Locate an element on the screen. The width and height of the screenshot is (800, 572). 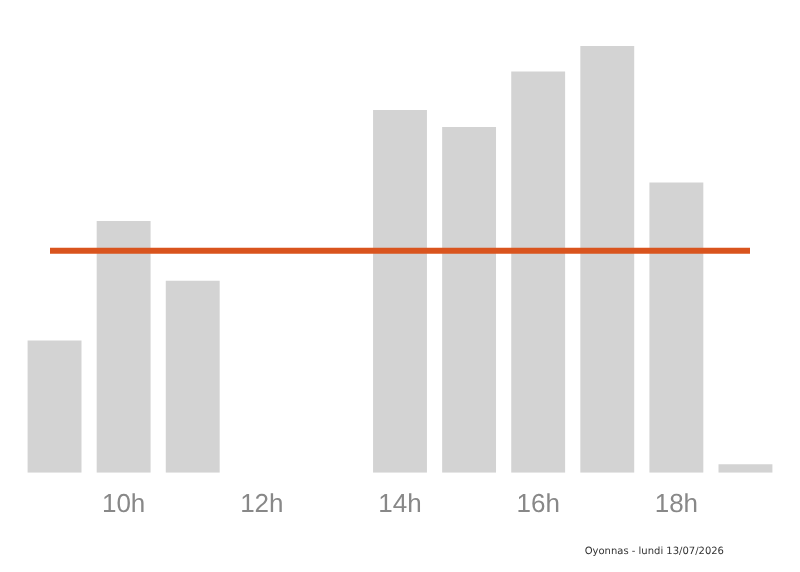
x-tick-label: 16h is located at coordinates (538, 502).